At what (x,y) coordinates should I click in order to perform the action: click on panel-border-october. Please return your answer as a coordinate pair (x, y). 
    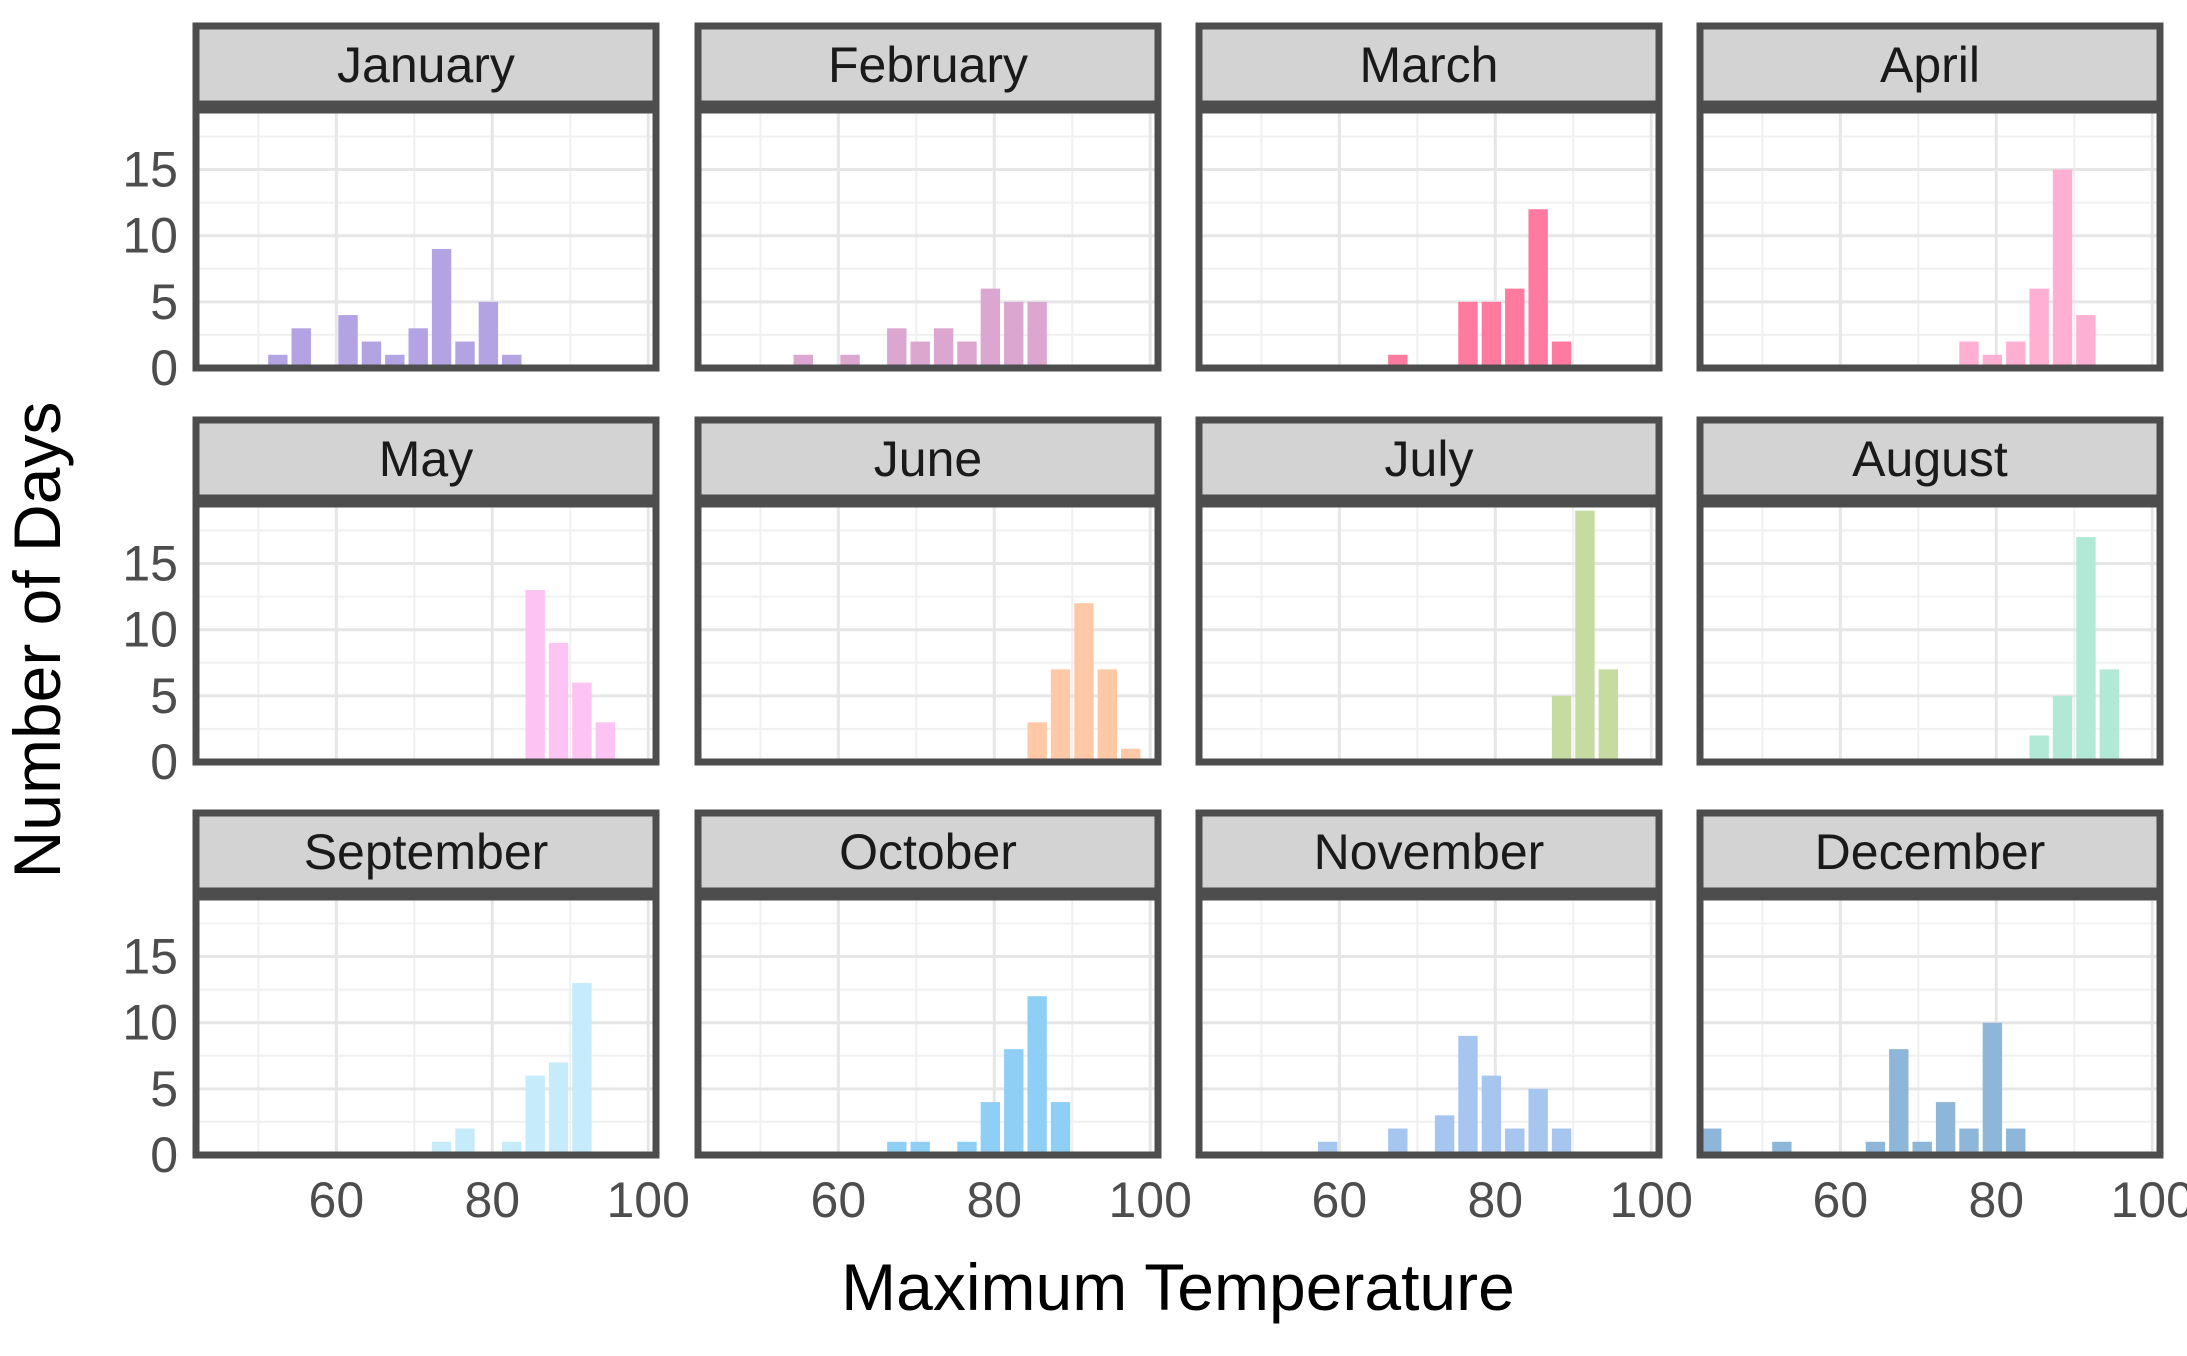
    Looking at the image, I should click on (928, 1026).